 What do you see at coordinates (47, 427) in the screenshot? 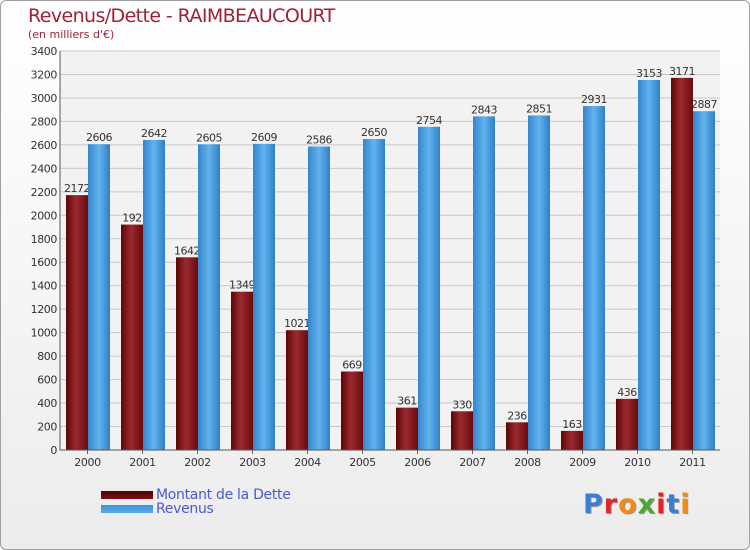
I see `y-tick-label: 200` at bounding box center [47, 427].